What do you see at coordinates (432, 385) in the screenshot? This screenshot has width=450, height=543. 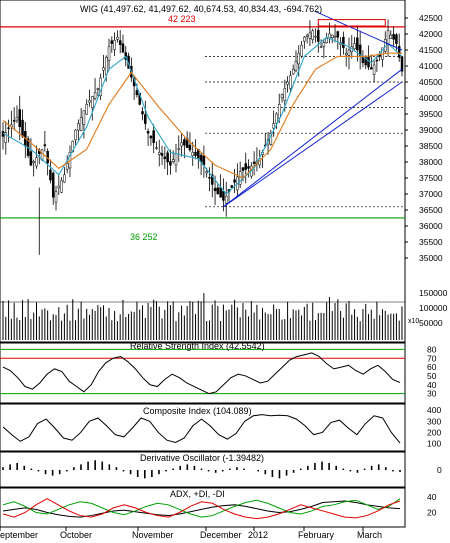 I see `rsi-tick-label: 40` at bounding box center [432, 385].